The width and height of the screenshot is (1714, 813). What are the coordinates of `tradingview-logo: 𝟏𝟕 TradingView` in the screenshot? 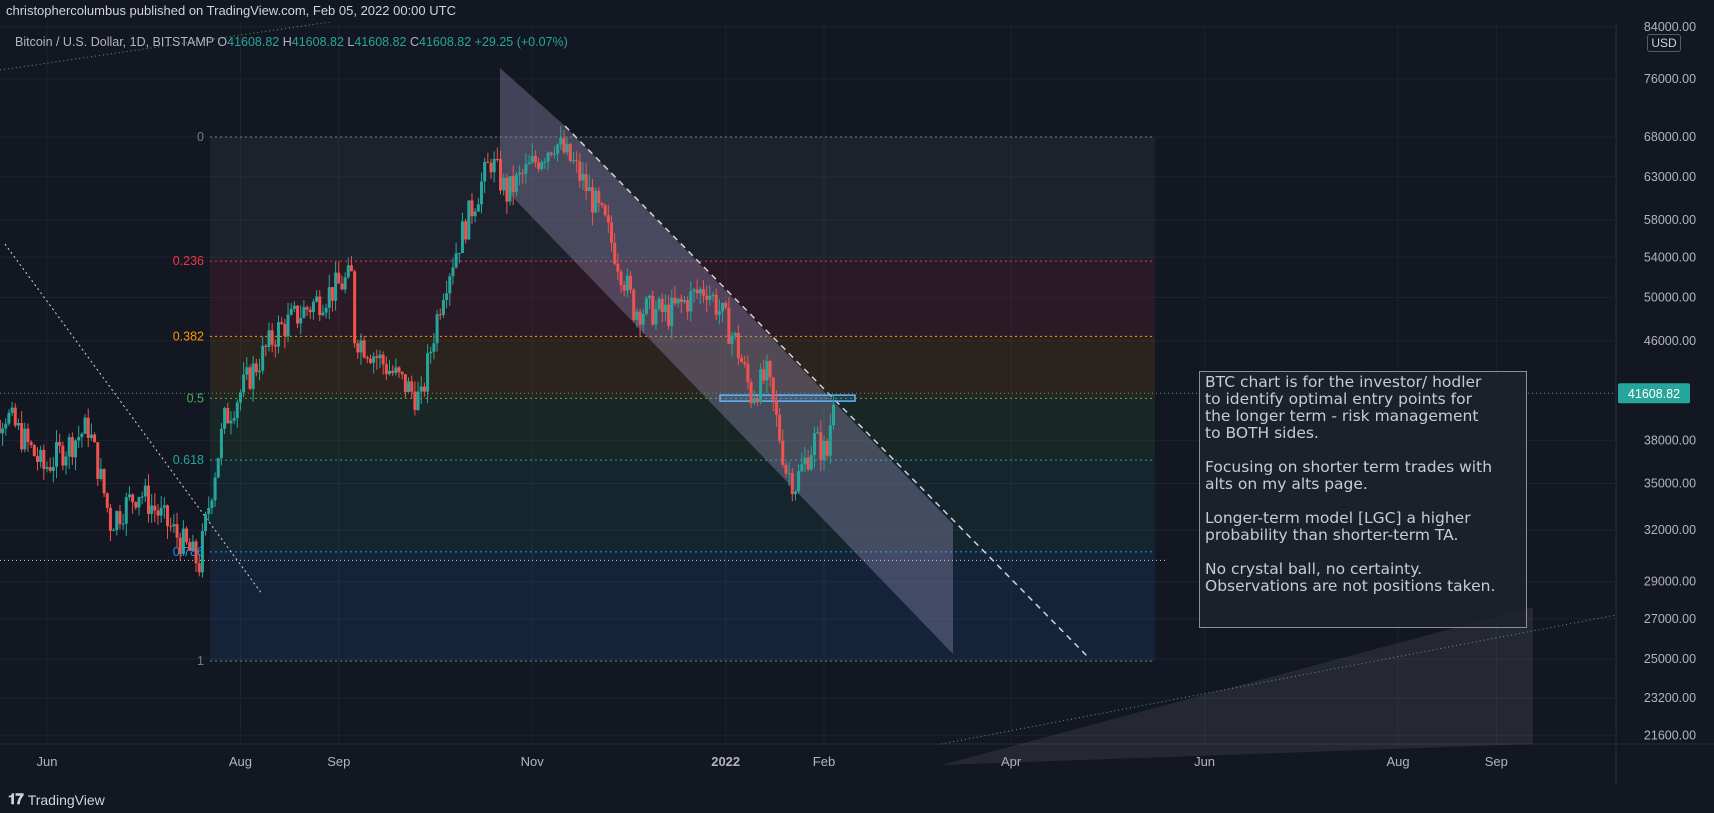 It's located at (56, 799).